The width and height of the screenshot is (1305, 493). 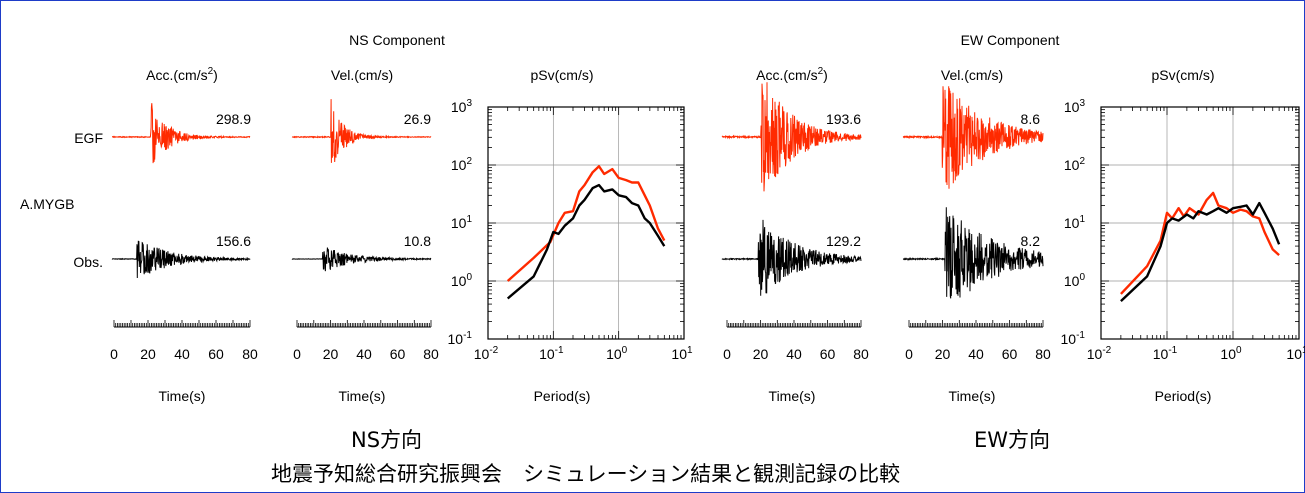 What do you see at coordinates (1075, 106) in the screenshot?
I see `ew-psv-ytick-label: 10³` at bounding box center [1075, 106].